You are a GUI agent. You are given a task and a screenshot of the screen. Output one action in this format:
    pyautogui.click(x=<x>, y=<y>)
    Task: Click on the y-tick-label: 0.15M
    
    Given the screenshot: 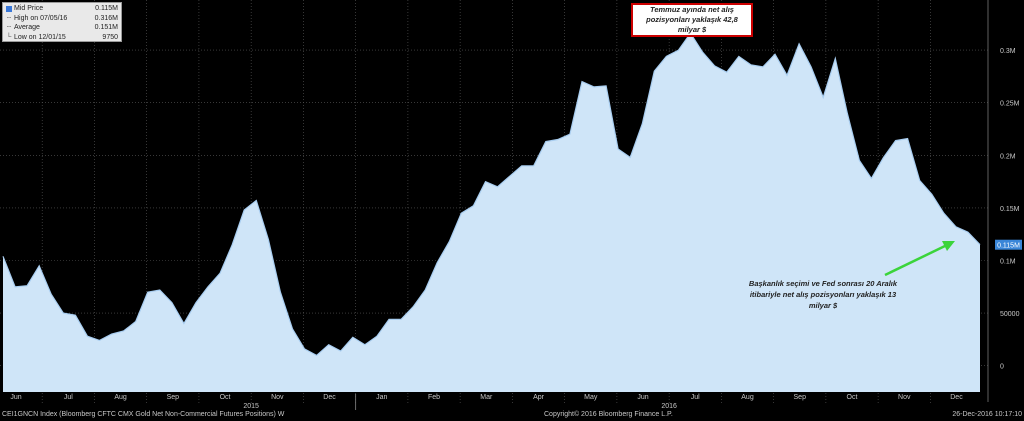 What is the action you would take?
    pyautogui.click(x=1010, y=209)
    